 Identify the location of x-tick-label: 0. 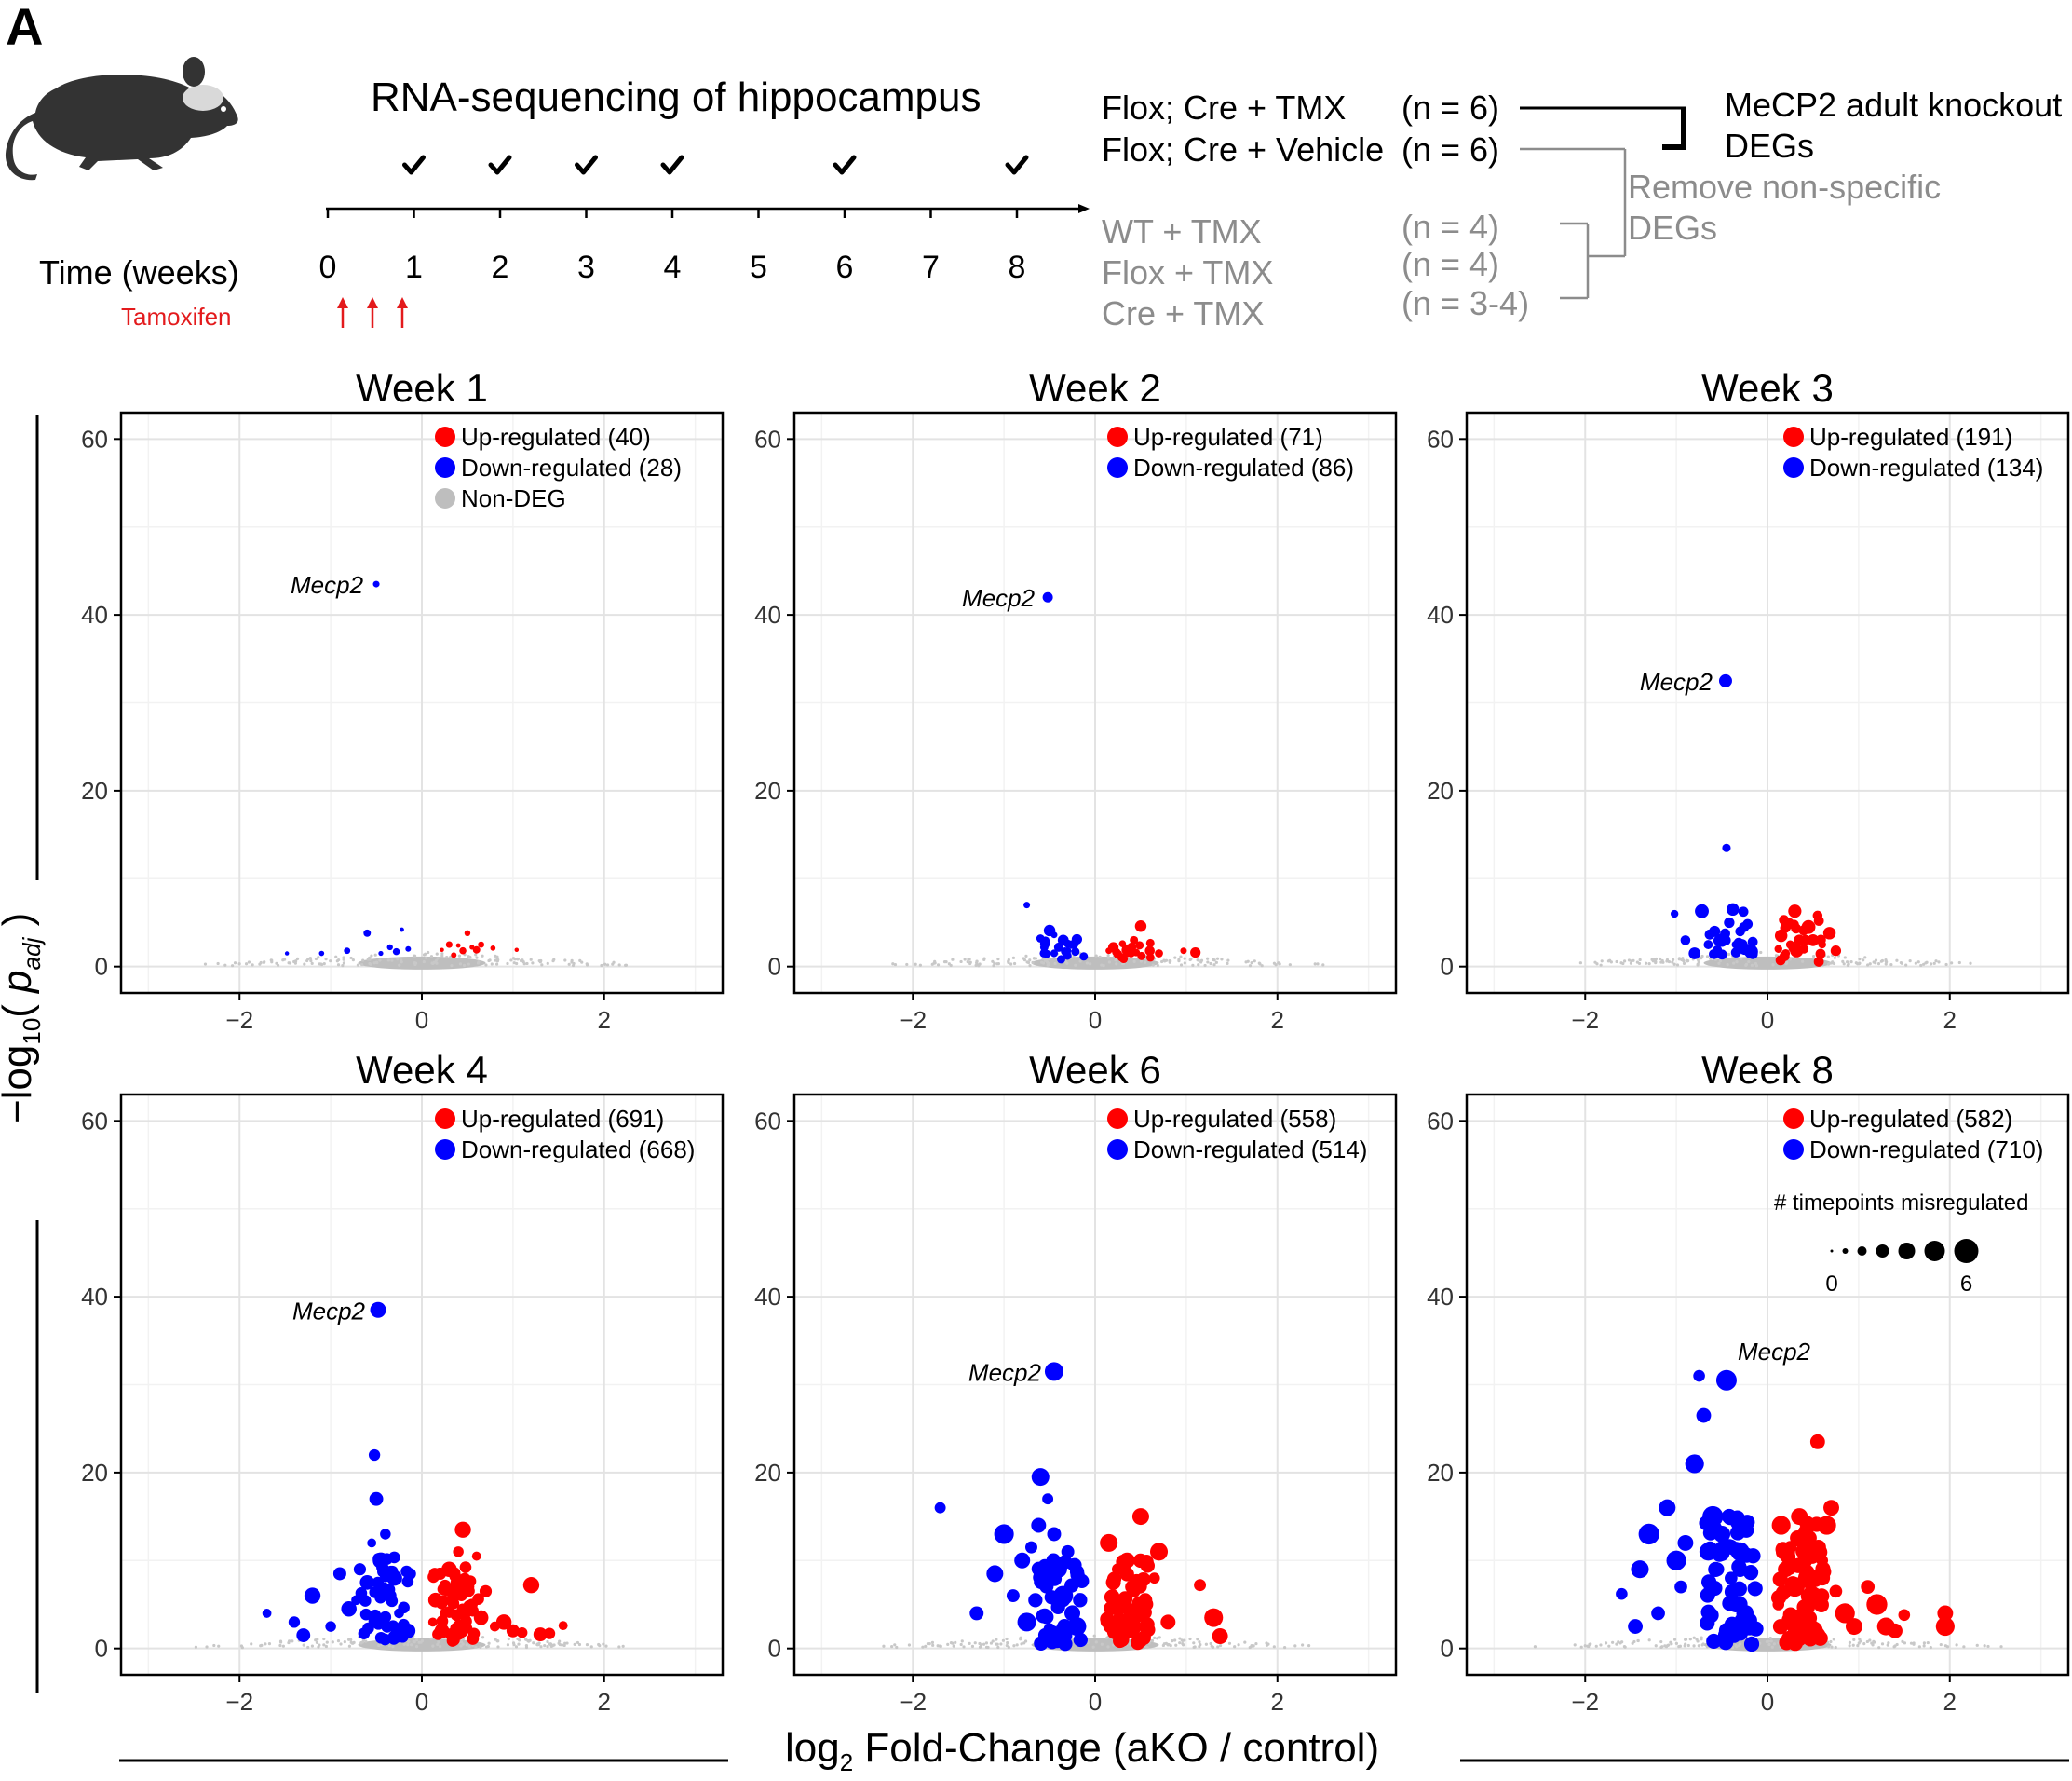
(421, 1702).